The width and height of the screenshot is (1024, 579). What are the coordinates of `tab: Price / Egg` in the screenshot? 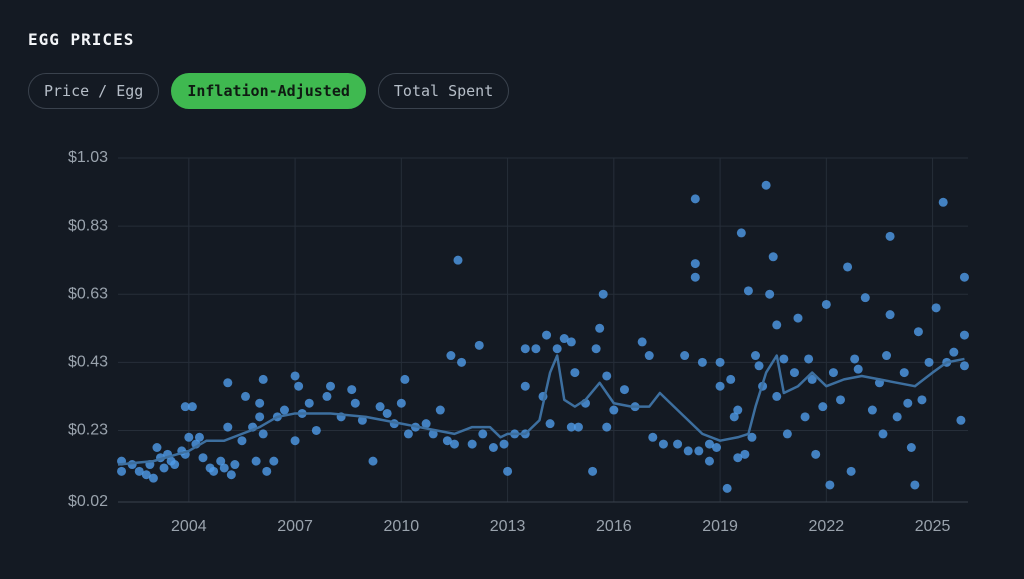 It's located at (94, 91).